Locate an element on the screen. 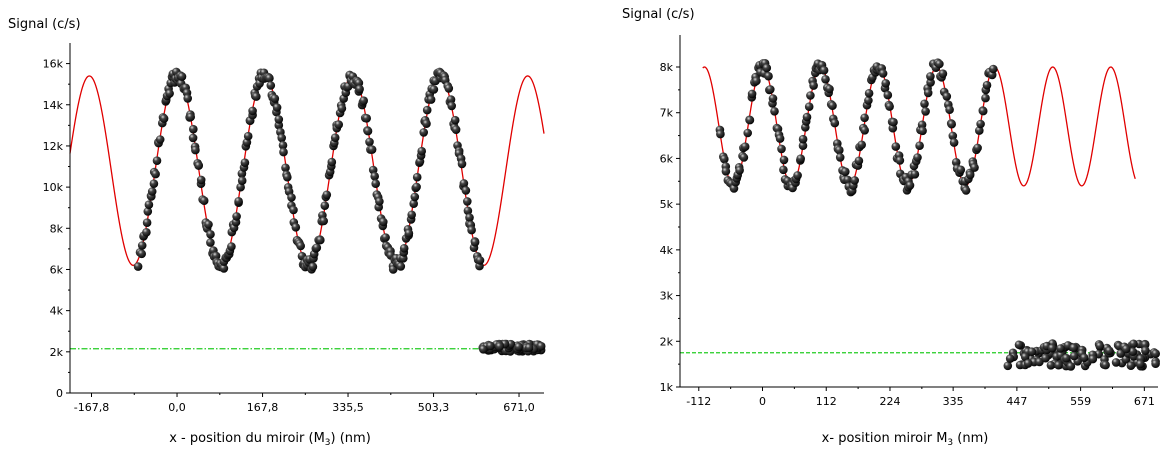 Image resolution: width=1160 pixels, height=451 pixels. chart-left-y-tick-label: 12k is located at coordinates (53, 146).